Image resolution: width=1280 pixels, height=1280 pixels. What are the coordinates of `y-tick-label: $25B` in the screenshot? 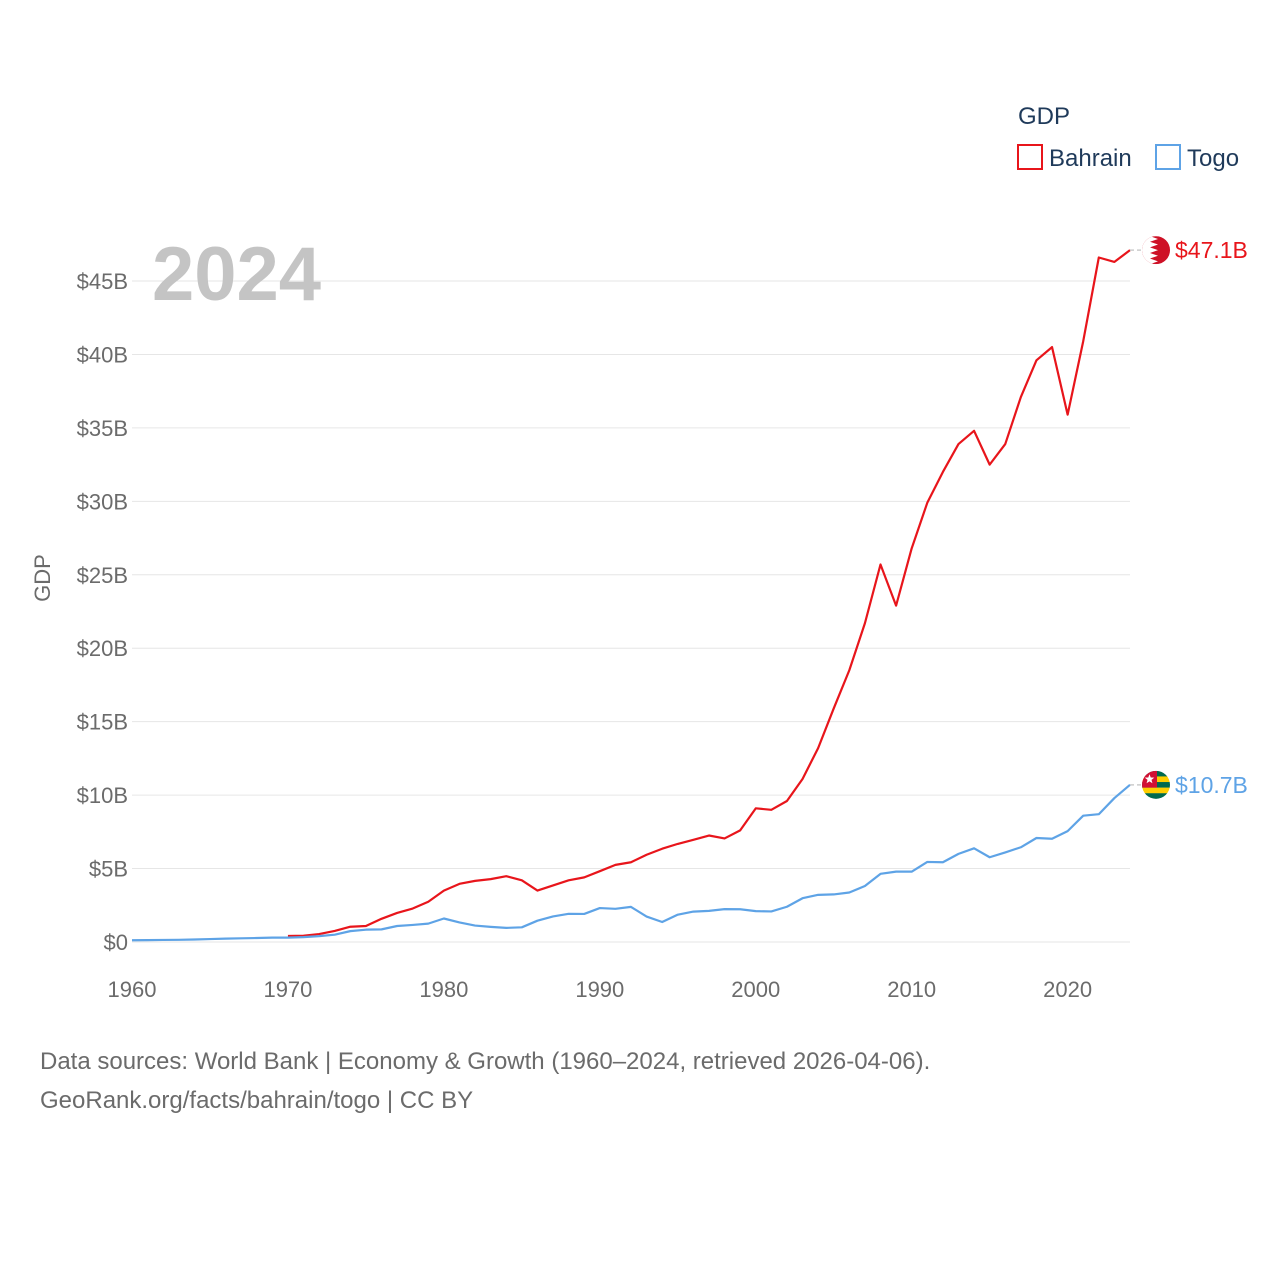 It's located at (102, 575).